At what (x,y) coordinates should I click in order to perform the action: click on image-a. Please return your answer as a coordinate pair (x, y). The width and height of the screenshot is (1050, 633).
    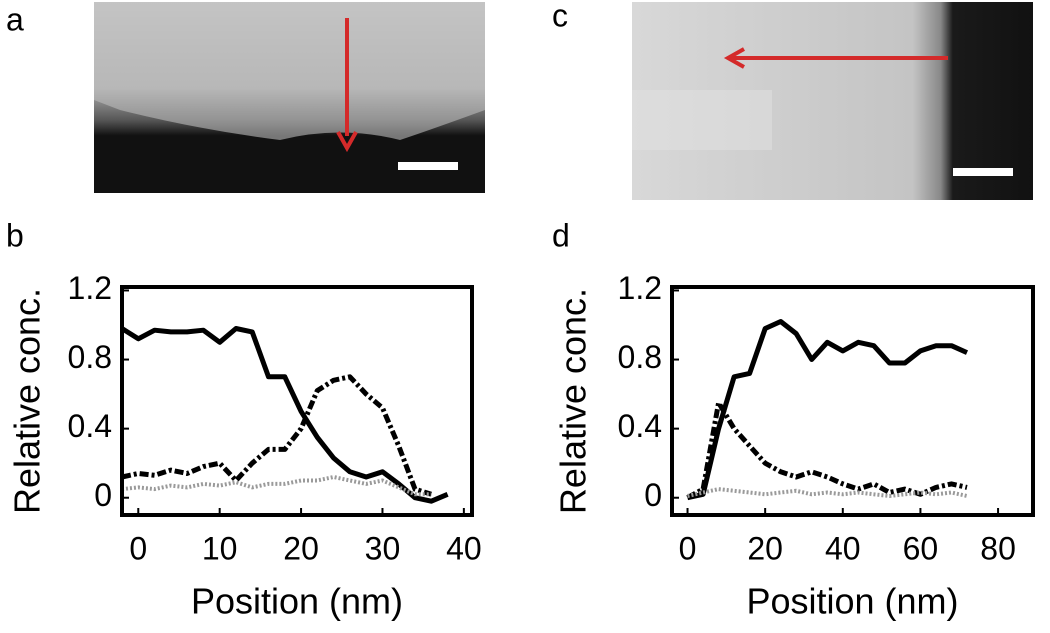
    Looking at the image, I should click on (289, 97).